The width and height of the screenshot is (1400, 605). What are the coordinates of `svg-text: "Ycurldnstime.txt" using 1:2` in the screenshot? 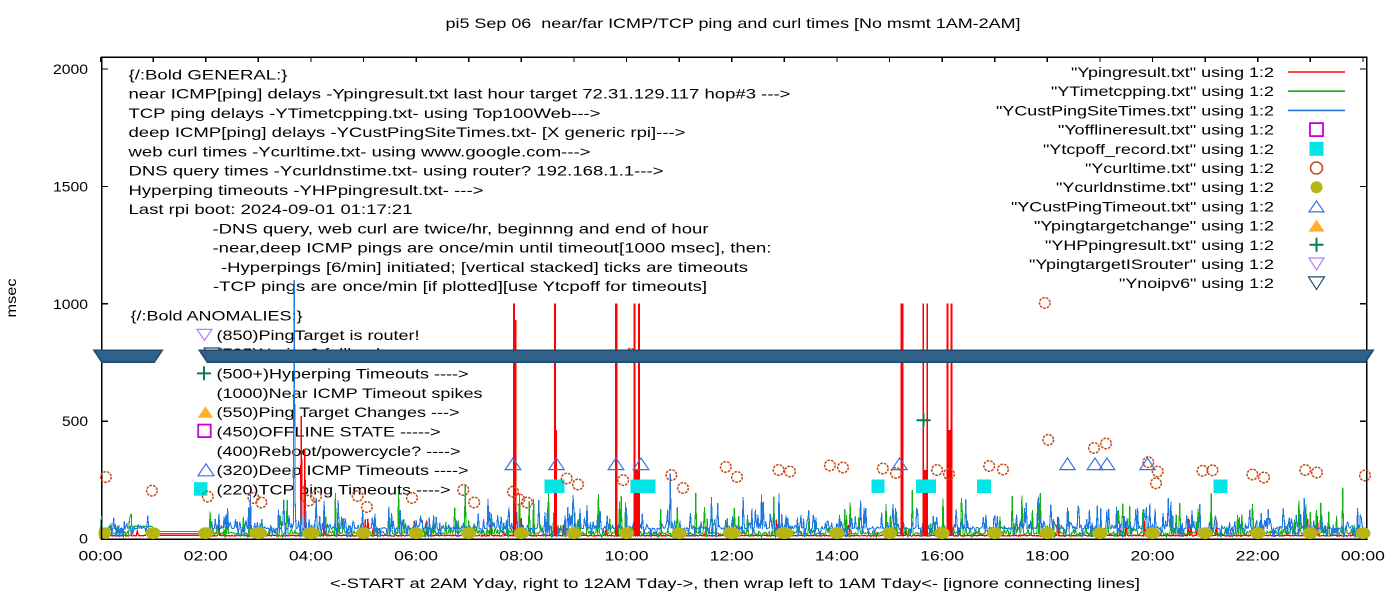 It's located at (1165, 187).